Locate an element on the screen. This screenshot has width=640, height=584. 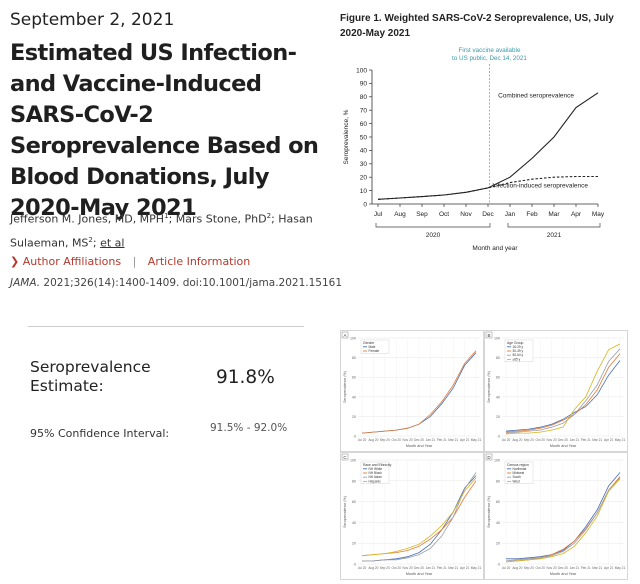
legend-item: Midwest is located at coordinates (519, 473).